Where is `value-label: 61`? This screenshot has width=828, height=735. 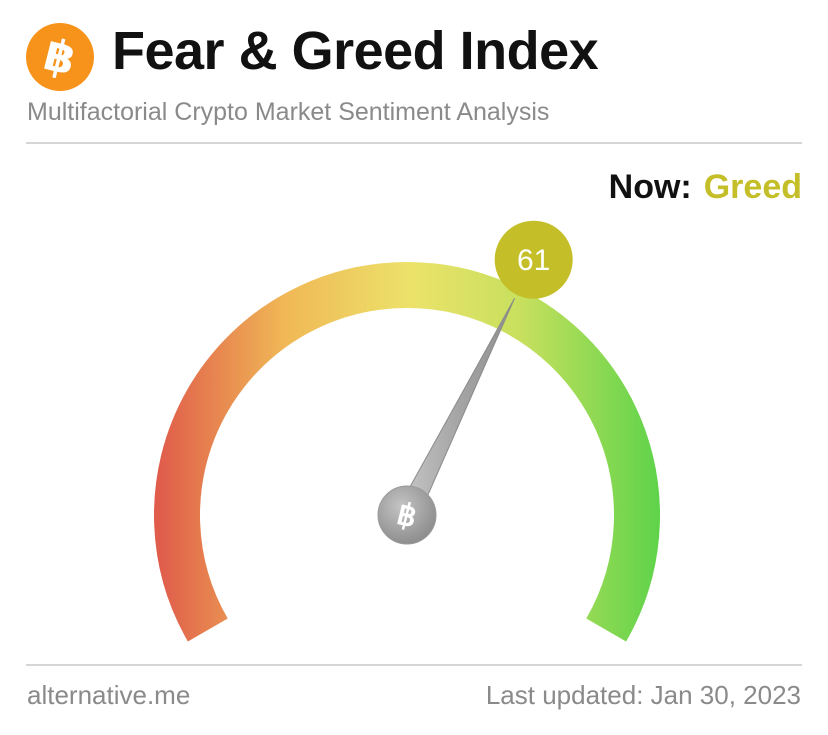 value-label: 61 is located at coordinates (533, 260).